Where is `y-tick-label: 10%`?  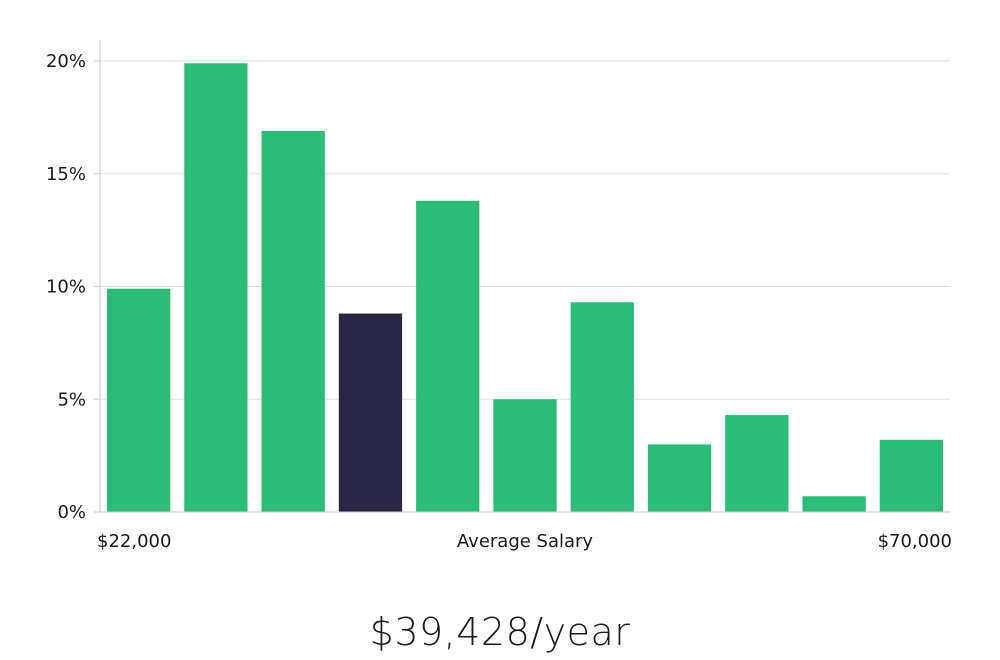
y-tick-label: 10% is located at coordinates (66, 287).